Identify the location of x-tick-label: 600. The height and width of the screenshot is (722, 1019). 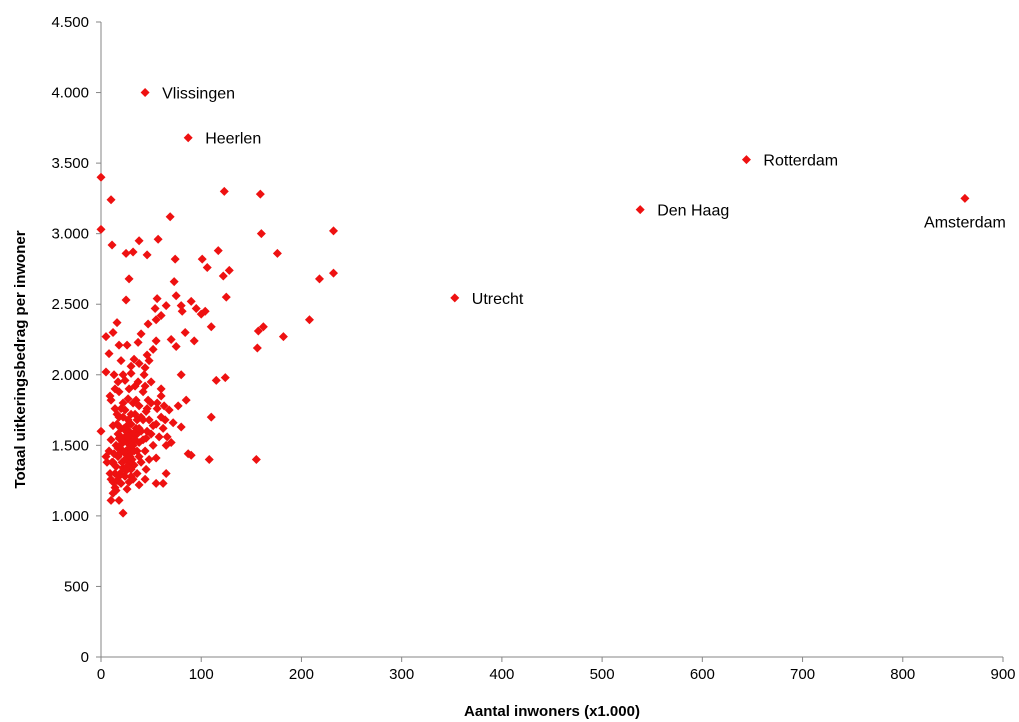
(702, 674).